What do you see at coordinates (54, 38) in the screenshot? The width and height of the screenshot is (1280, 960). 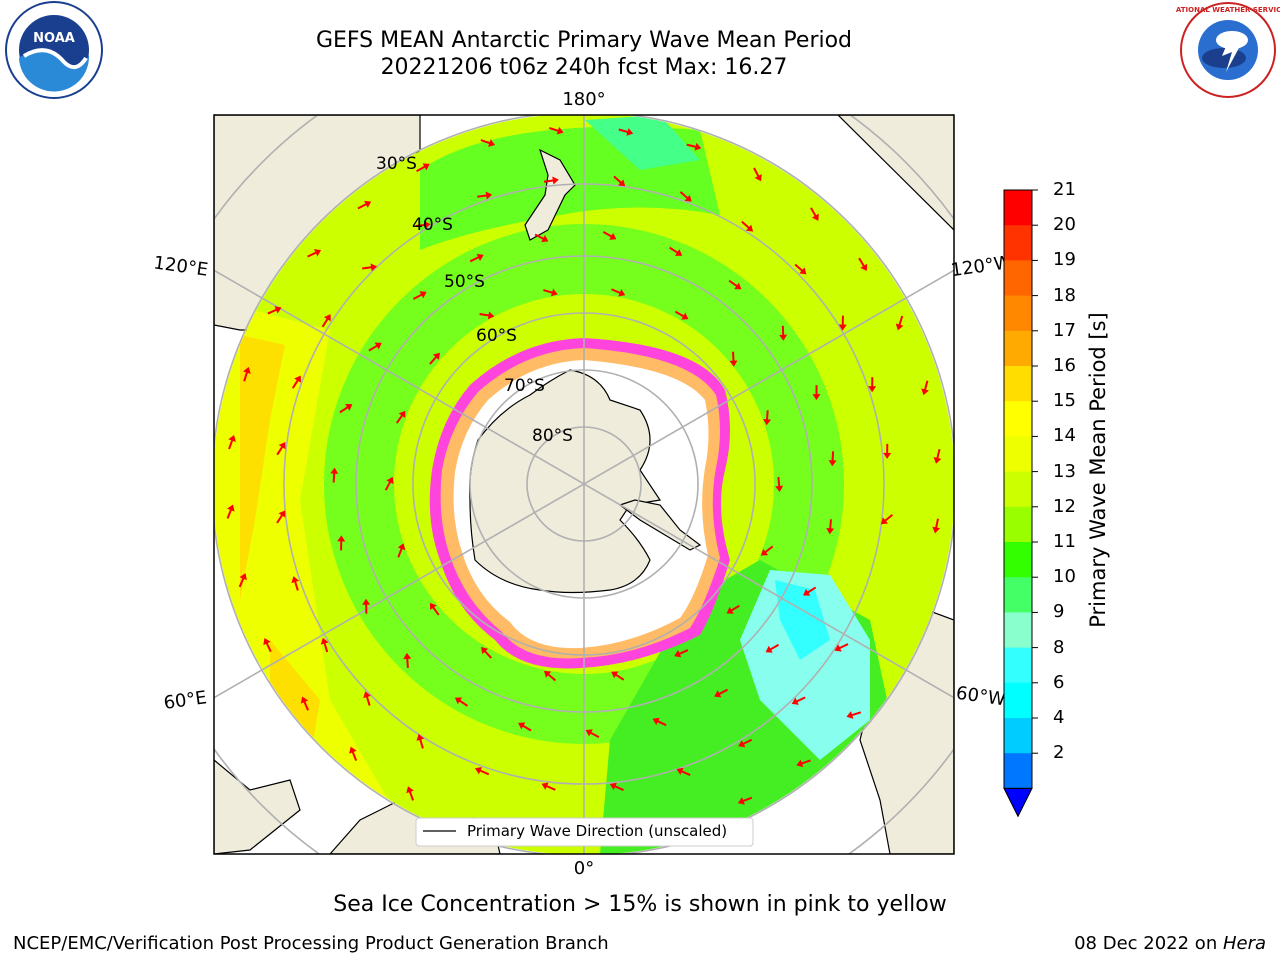 I see `noaa-logo-text: NOAA` at bounding box center [54, 38].